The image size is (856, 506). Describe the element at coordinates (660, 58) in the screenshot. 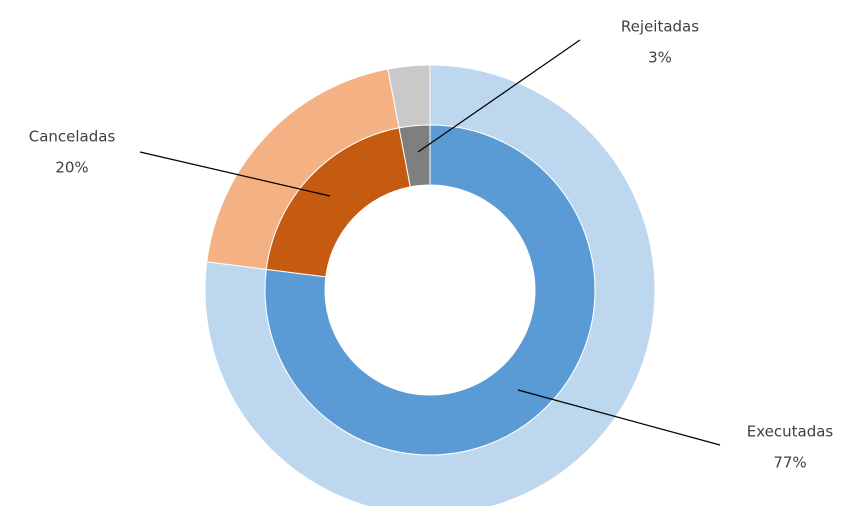

I see `data-label-value: 3%` at that location.